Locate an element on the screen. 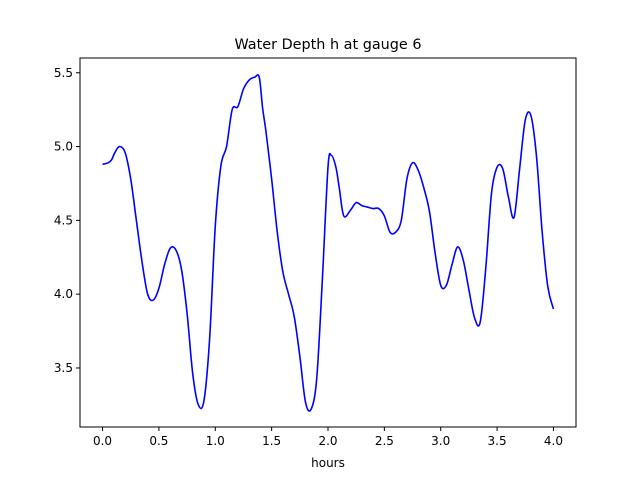  x-tick-label: 4.0 is located at coordinates (553, 441).